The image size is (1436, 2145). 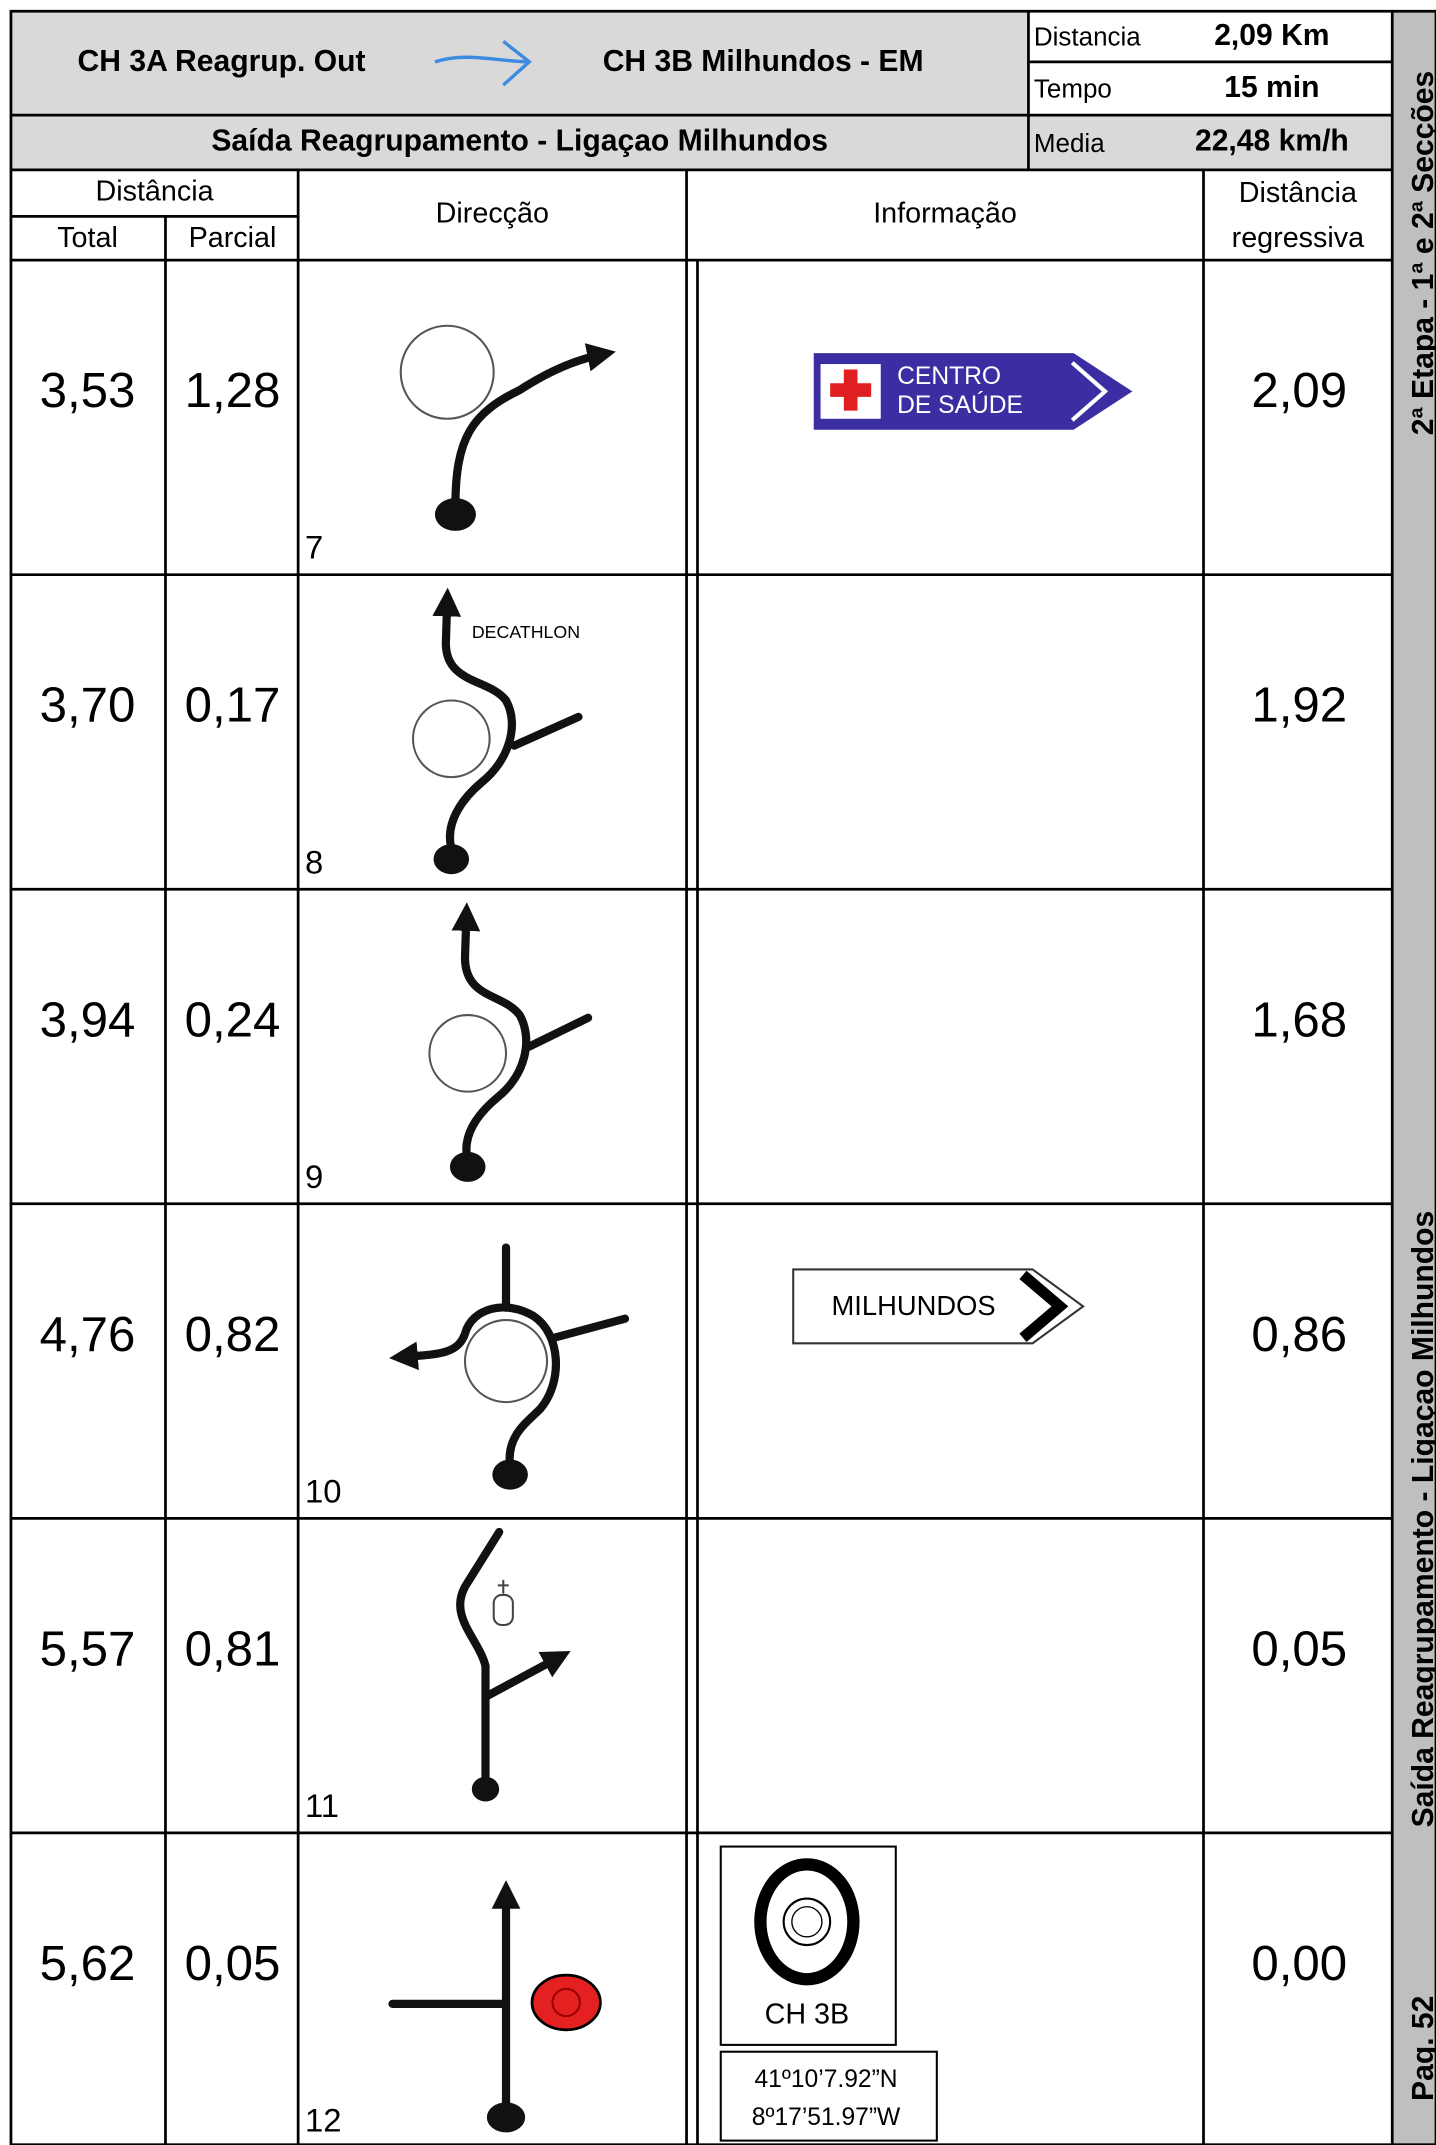 I want to click on remaining: 1,92, so click(x=1299, y=705).